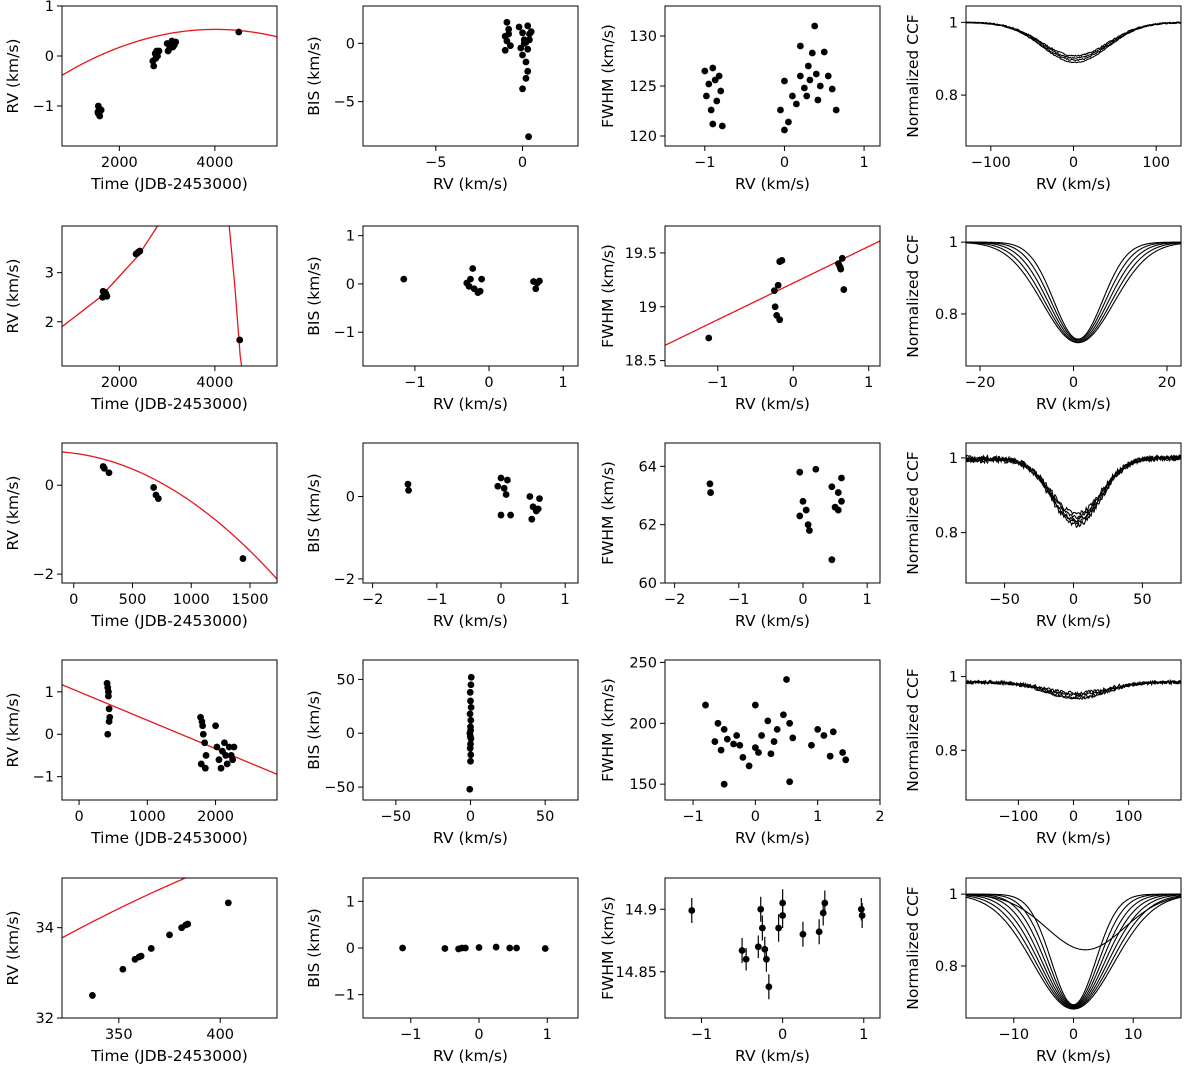 The width and height of the screenshot is (1200, 1070). I want to click on y-tick-label: 120, so click(643, 137).